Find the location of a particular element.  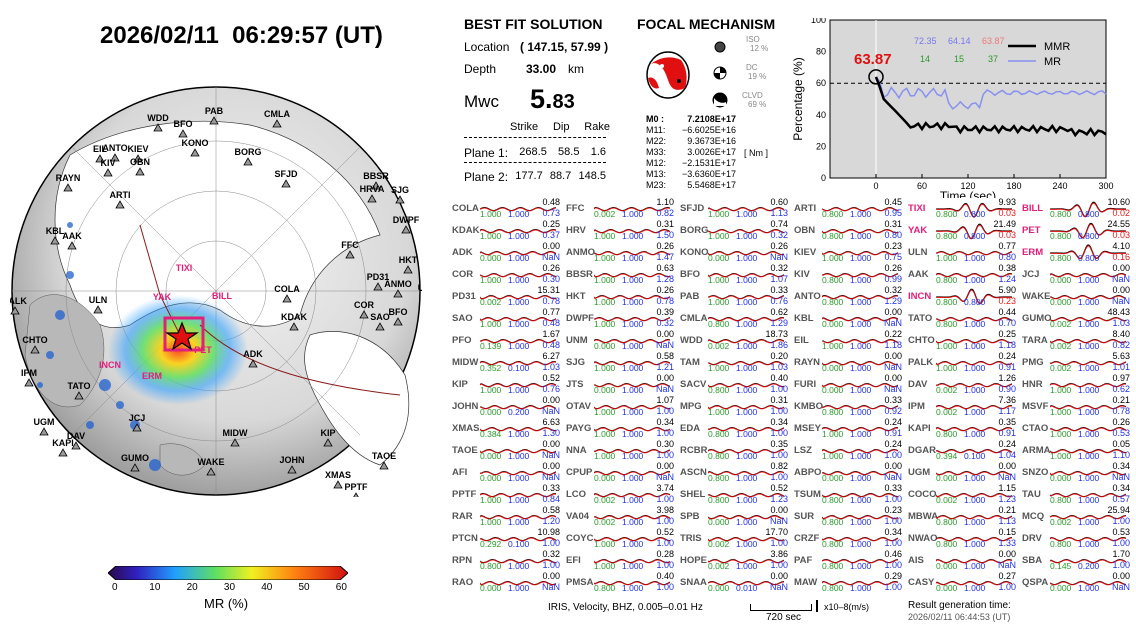

station-cell: KMBO 0.33 0.92 0.800 1.000 is located at coordinates (849, 406).